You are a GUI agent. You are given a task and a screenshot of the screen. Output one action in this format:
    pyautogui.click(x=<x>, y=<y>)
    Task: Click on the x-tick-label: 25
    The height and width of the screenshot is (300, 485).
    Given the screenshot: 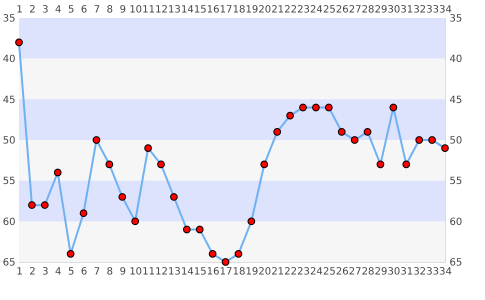 What is the action you would take?
    pyautogui.click(x=329, y=10)
    